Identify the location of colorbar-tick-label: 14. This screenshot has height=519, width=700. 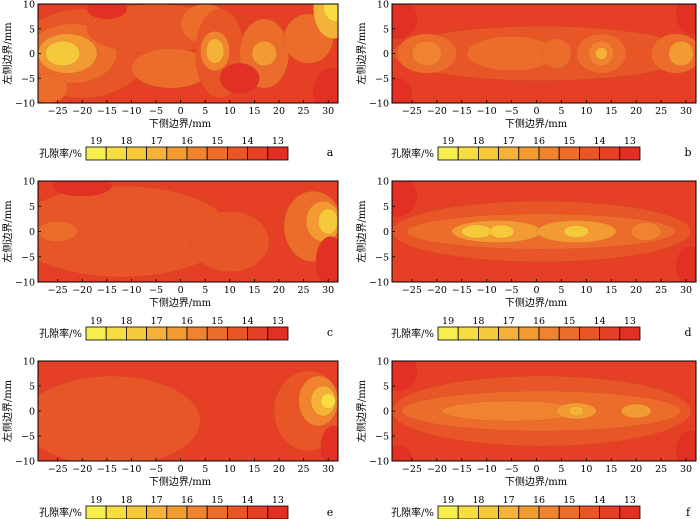
(600, 500).